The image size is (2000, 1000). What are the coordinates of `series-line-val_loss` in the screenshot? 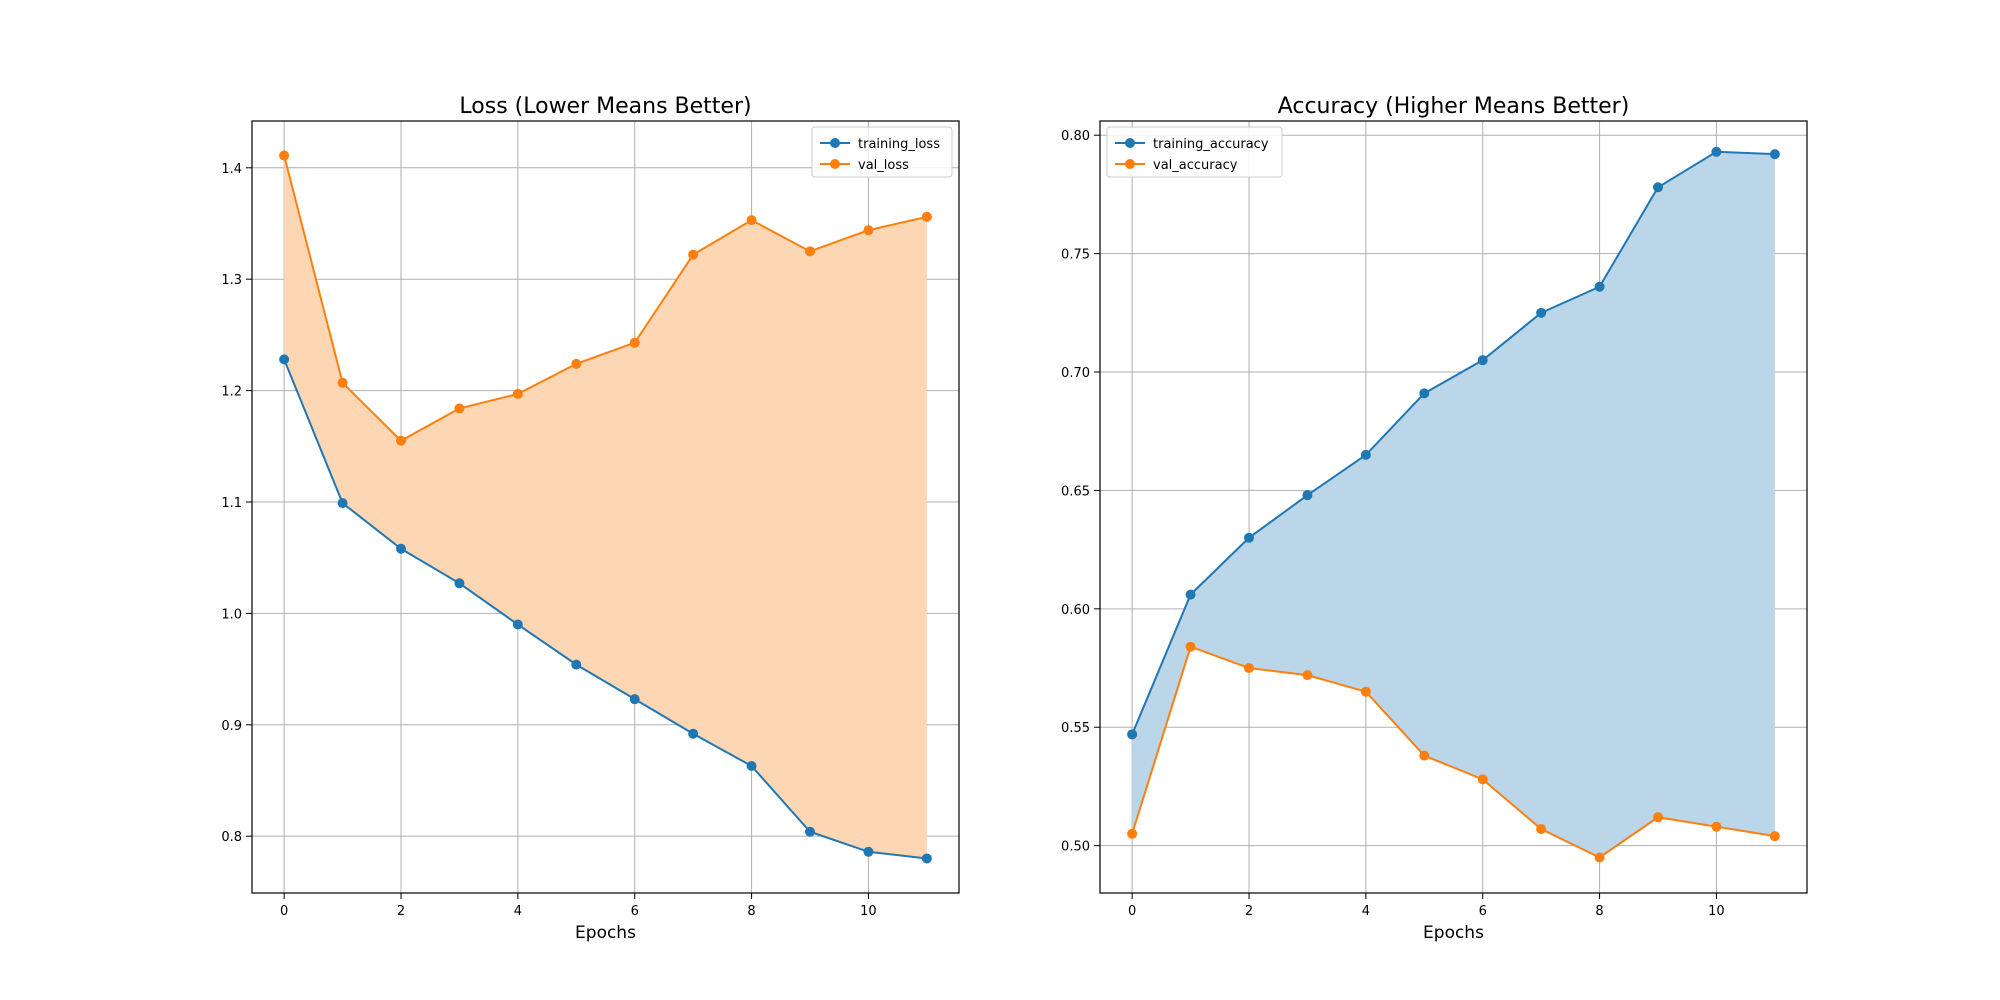 It's located at (605, 298).